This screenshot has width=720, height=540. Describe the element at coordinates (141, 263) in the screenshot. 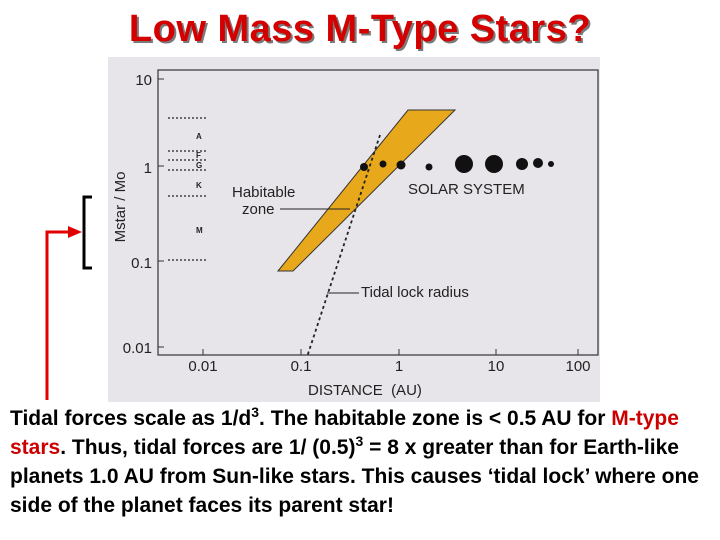

I see `y-tick-label: 0.1` at that location.